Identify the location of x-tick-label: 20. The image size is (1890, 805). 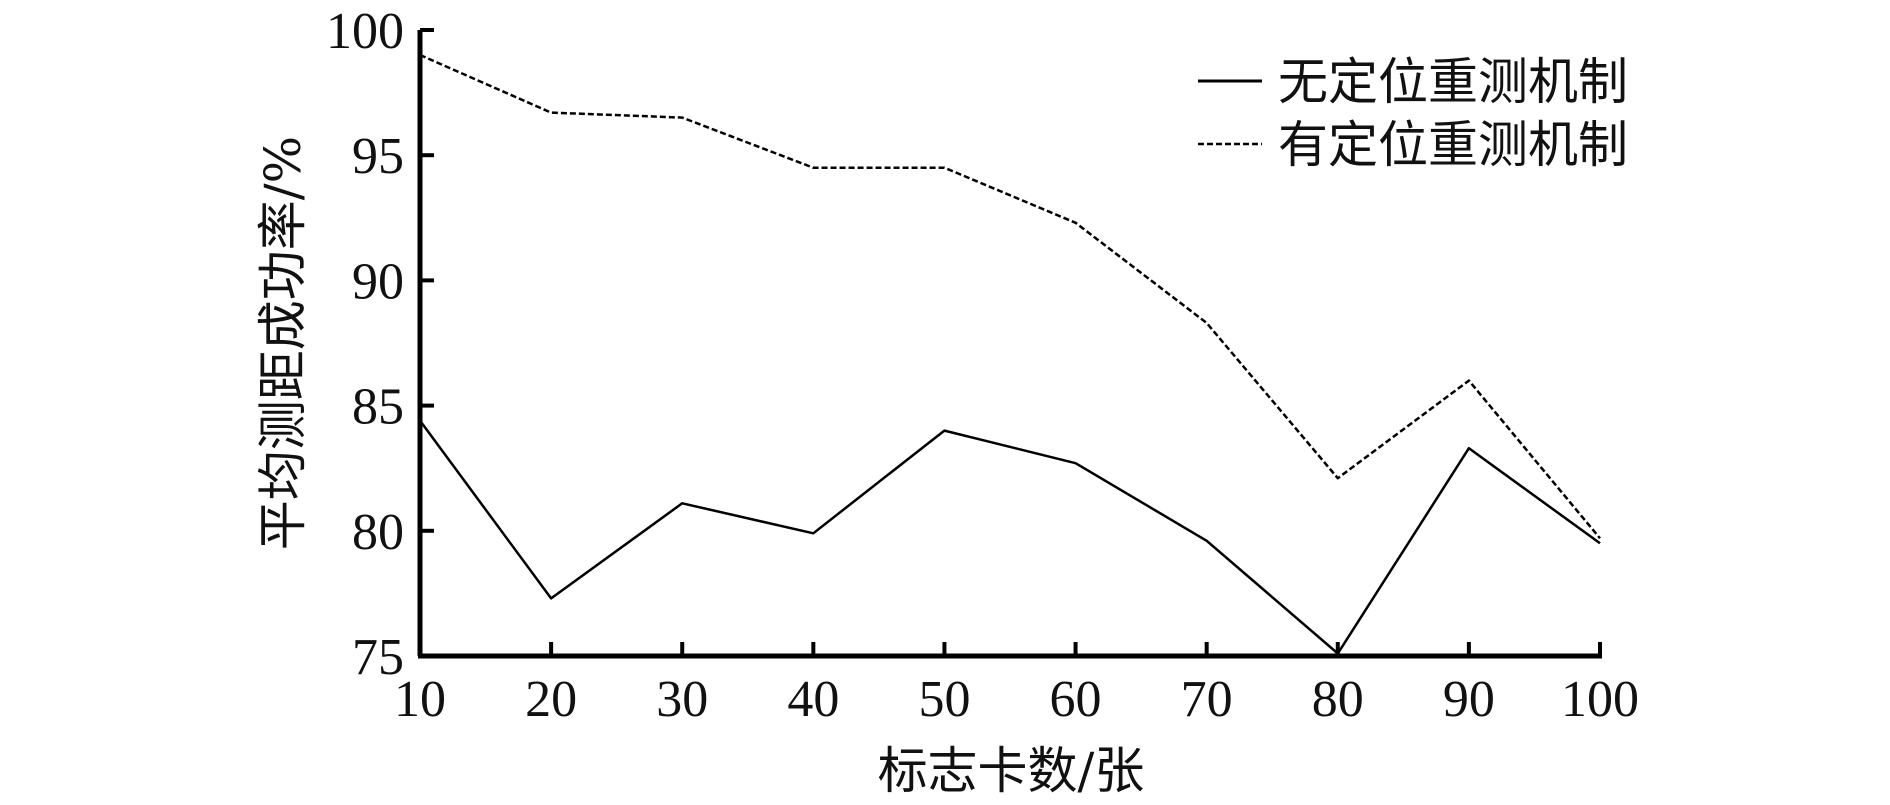
(551, 699).